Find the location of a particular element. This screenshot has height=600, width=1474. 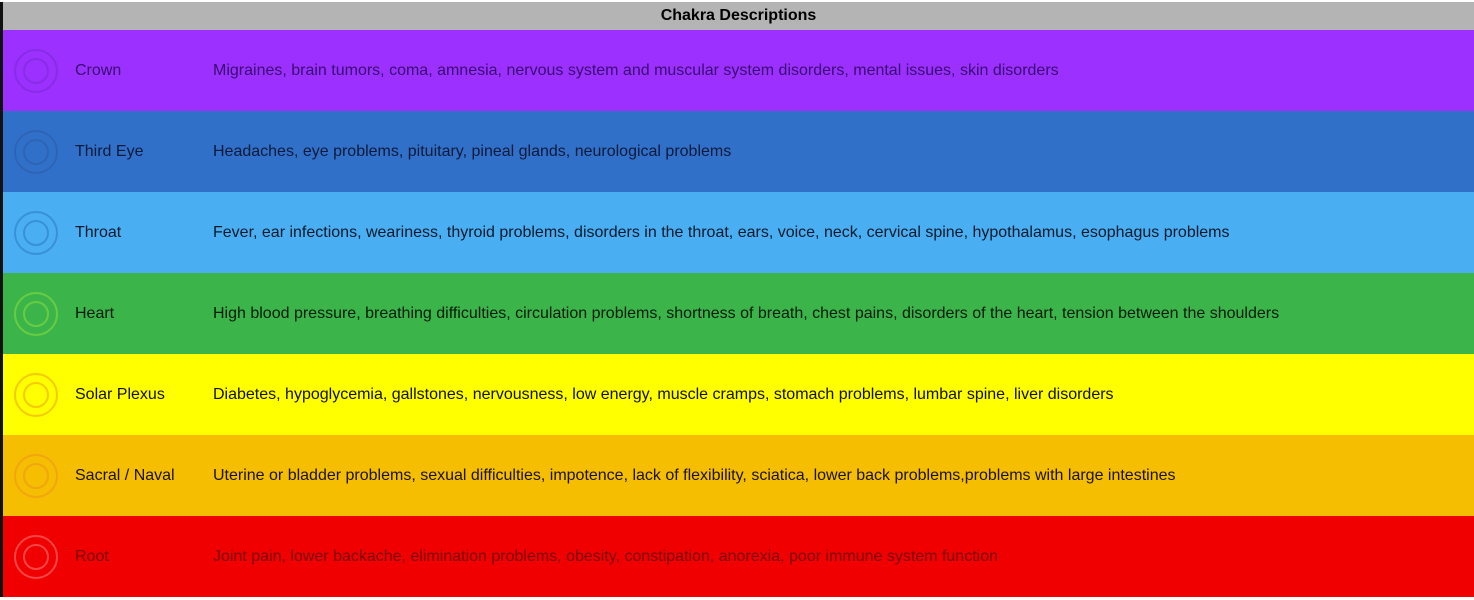

table-title: Chakra Descriptions is located at coordinates (738, 16).